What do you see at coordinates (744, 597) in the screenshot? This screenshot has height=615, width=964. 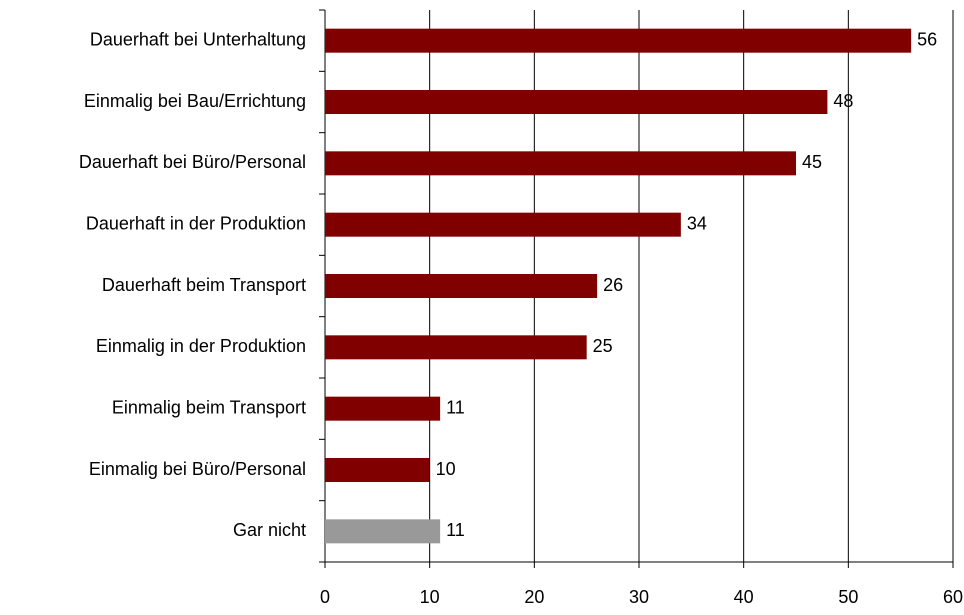 I see `x-tick-label: 40` at bounding box center [744, 597].